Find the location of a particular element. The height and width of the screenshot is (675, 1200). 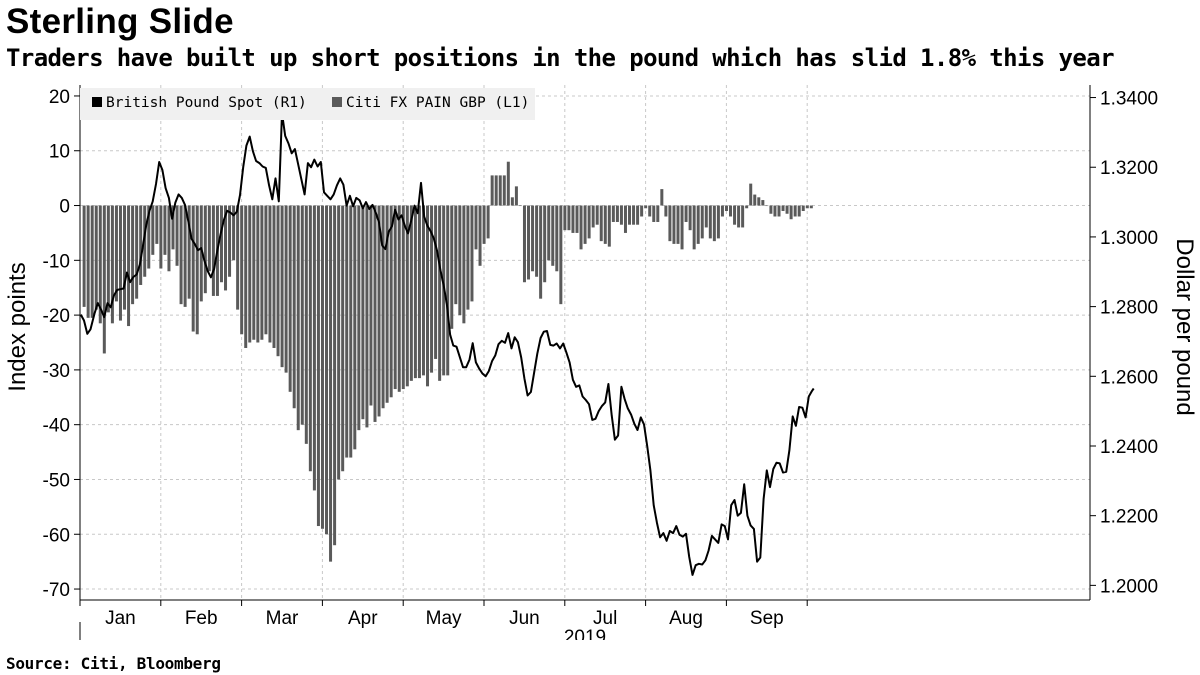

x-tick-label: Mar is located at coordinates (282, 618).